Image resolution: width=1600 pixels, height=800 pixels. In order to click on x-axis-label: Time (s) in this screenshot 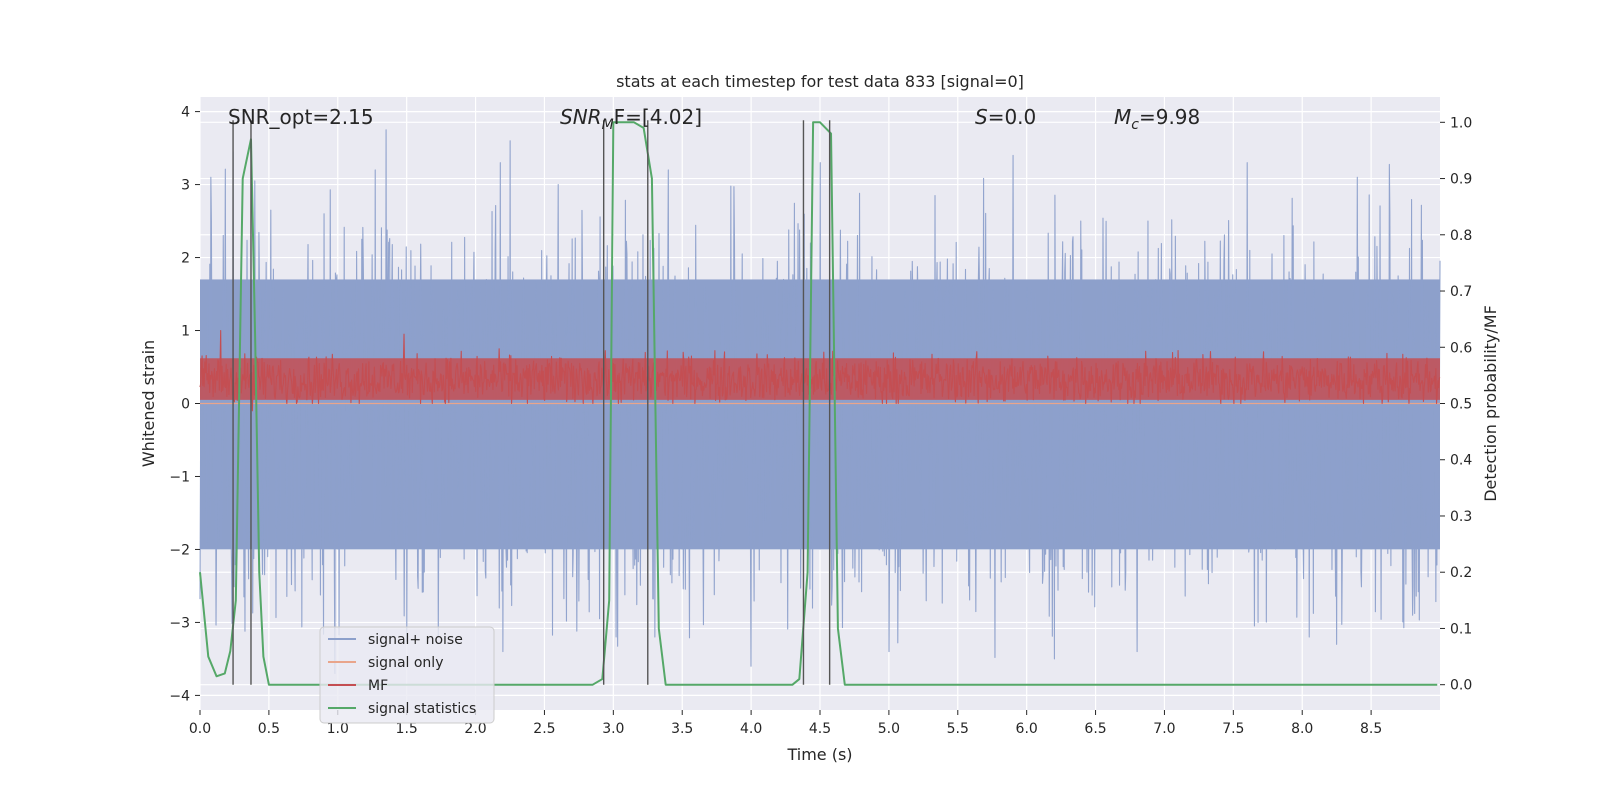, I will do `click(819, 754)`.